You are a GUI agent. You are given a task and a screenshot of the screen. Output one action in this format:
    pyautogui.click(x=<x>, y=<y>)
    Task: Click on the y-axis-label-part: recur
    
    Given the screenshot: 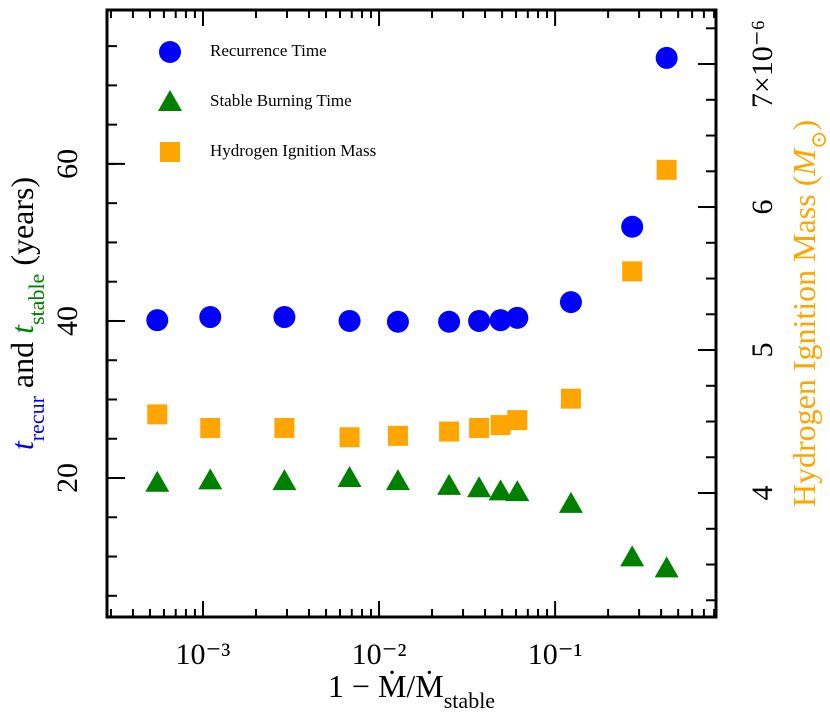 What is the action you would take?
    pyautogui.click(x=36, y=418)
    